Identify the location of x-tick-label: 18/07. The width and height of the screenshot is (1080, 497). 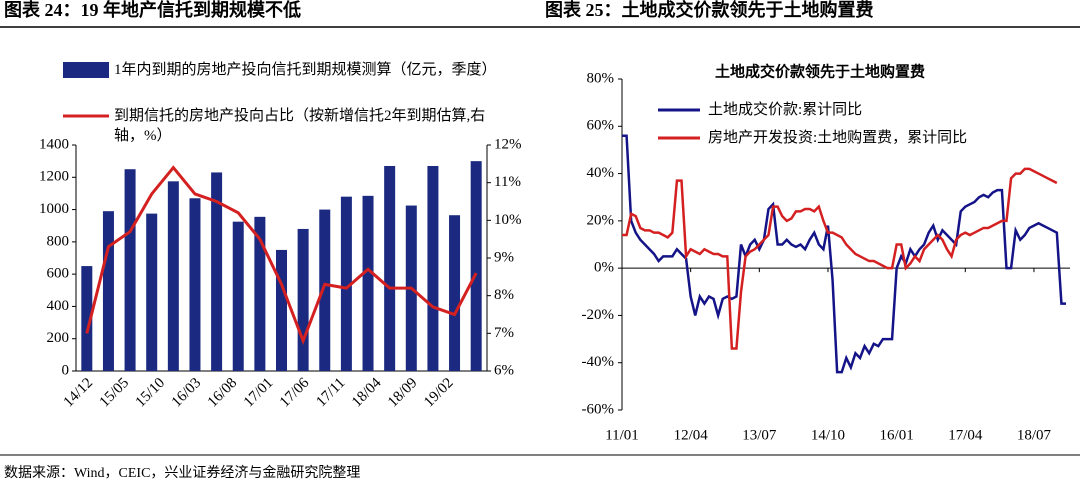
(1034, 435).